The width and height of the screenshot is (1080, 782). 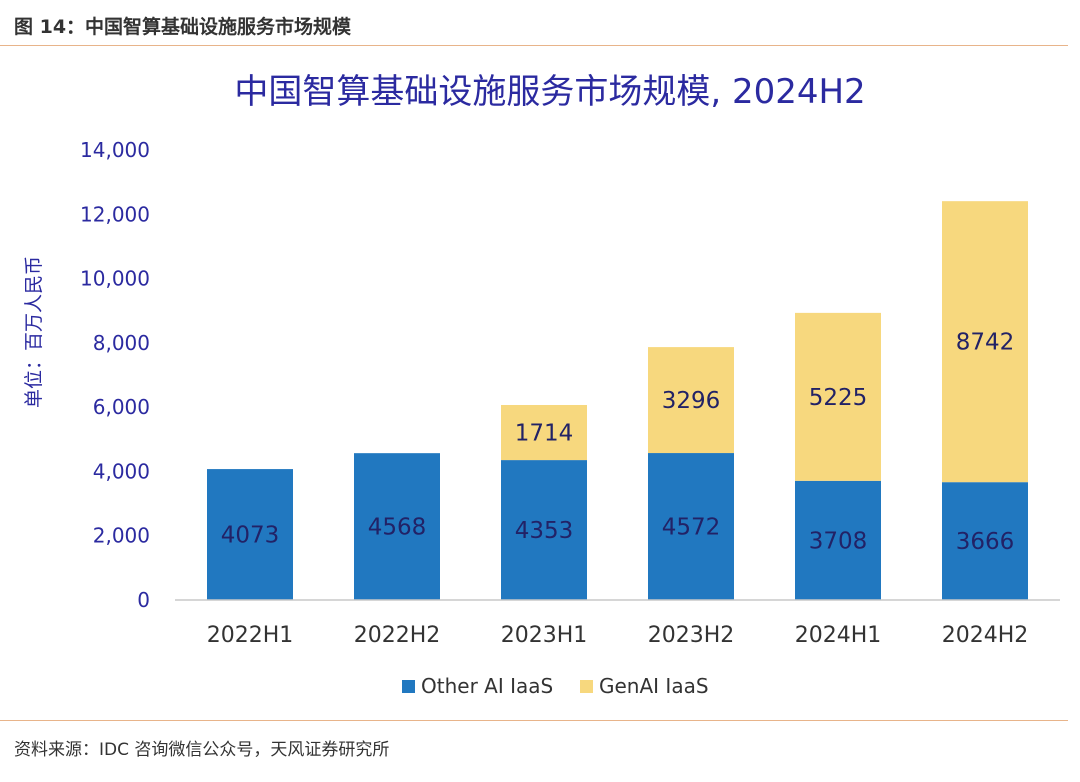 What do you see at coordinates (654, 686) in the screenshot?
I see `legend-label-genai-iaas: GenAI IaaS` at bounding box center [654, 686].